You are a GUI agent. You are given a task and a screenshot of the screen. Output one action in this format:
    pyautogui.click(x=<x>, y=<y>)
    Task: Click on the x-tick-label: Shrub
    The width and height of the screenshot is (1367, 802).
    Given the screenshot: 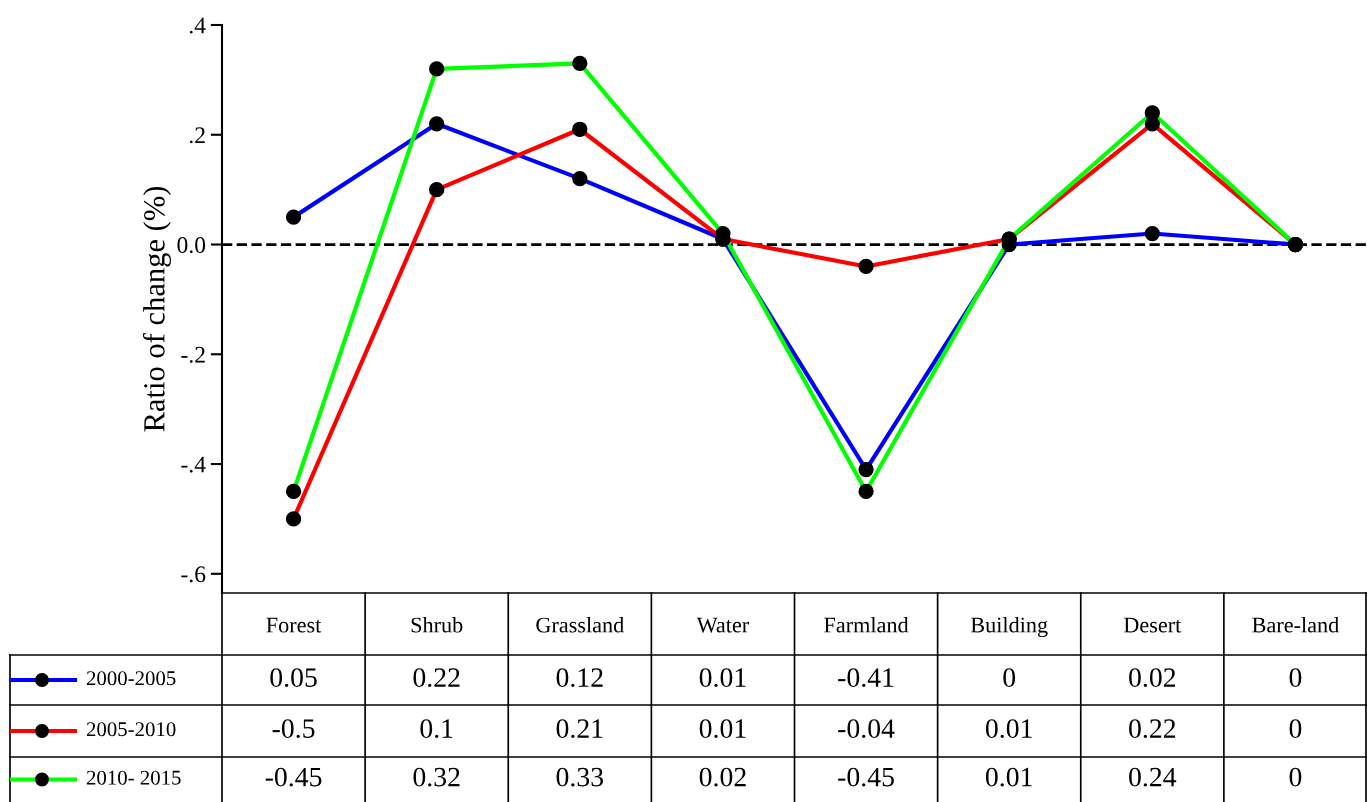 What is the action you would take?
    pyautogui.click(x=437, y=624)
    